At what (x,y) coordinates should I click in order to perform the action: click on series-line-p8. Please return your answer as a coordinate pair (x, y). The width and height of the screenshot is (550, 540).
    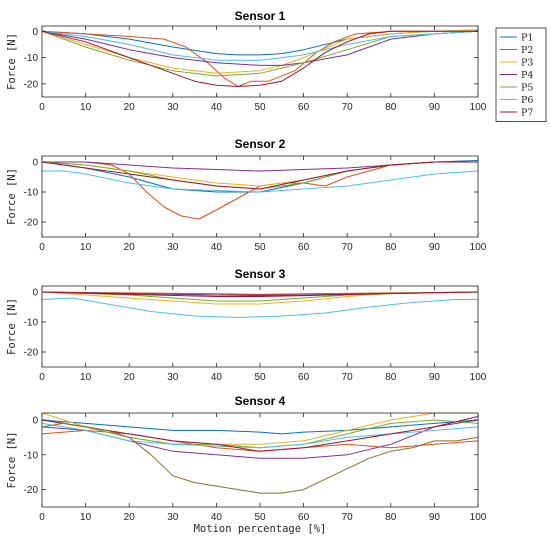
    Looking at the image, I should click on (260, 458).